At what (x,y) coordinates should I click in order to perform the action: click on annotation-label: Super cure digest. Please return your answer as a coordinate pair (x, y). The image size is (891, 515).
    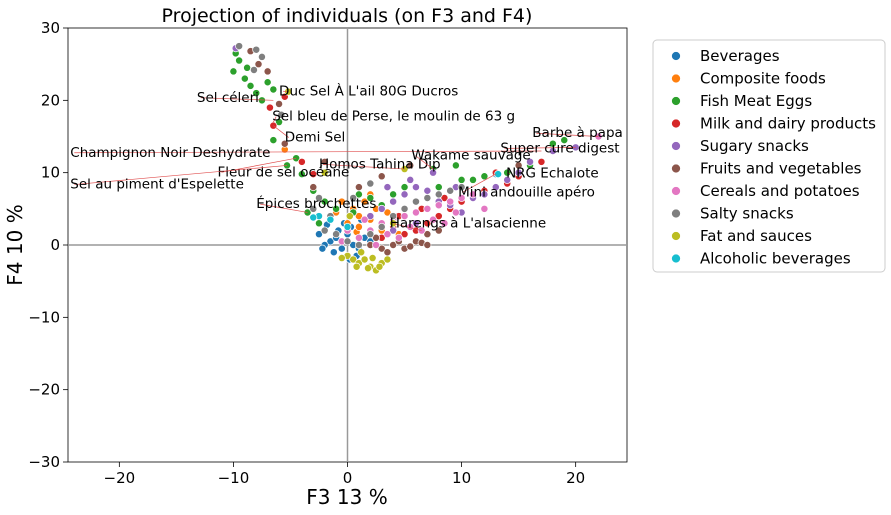
    Looking at the image, I should click on (559, 148).